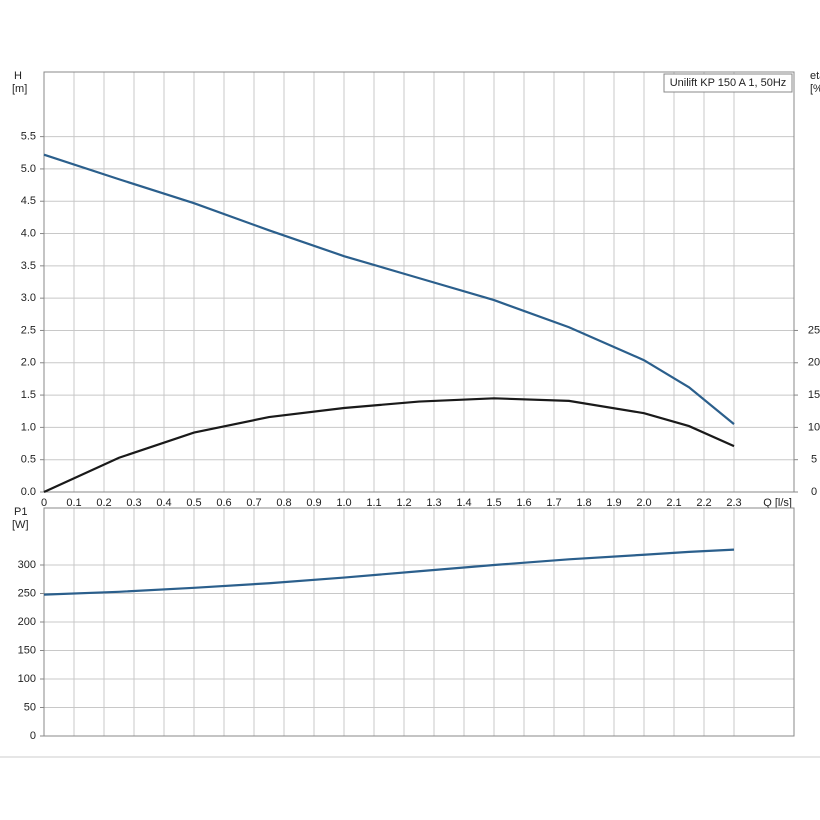  What do you see at coordinates (253, 503) in the screenshot?
I see `x-tick-label: 0.7` at bounding box center [253, 503].